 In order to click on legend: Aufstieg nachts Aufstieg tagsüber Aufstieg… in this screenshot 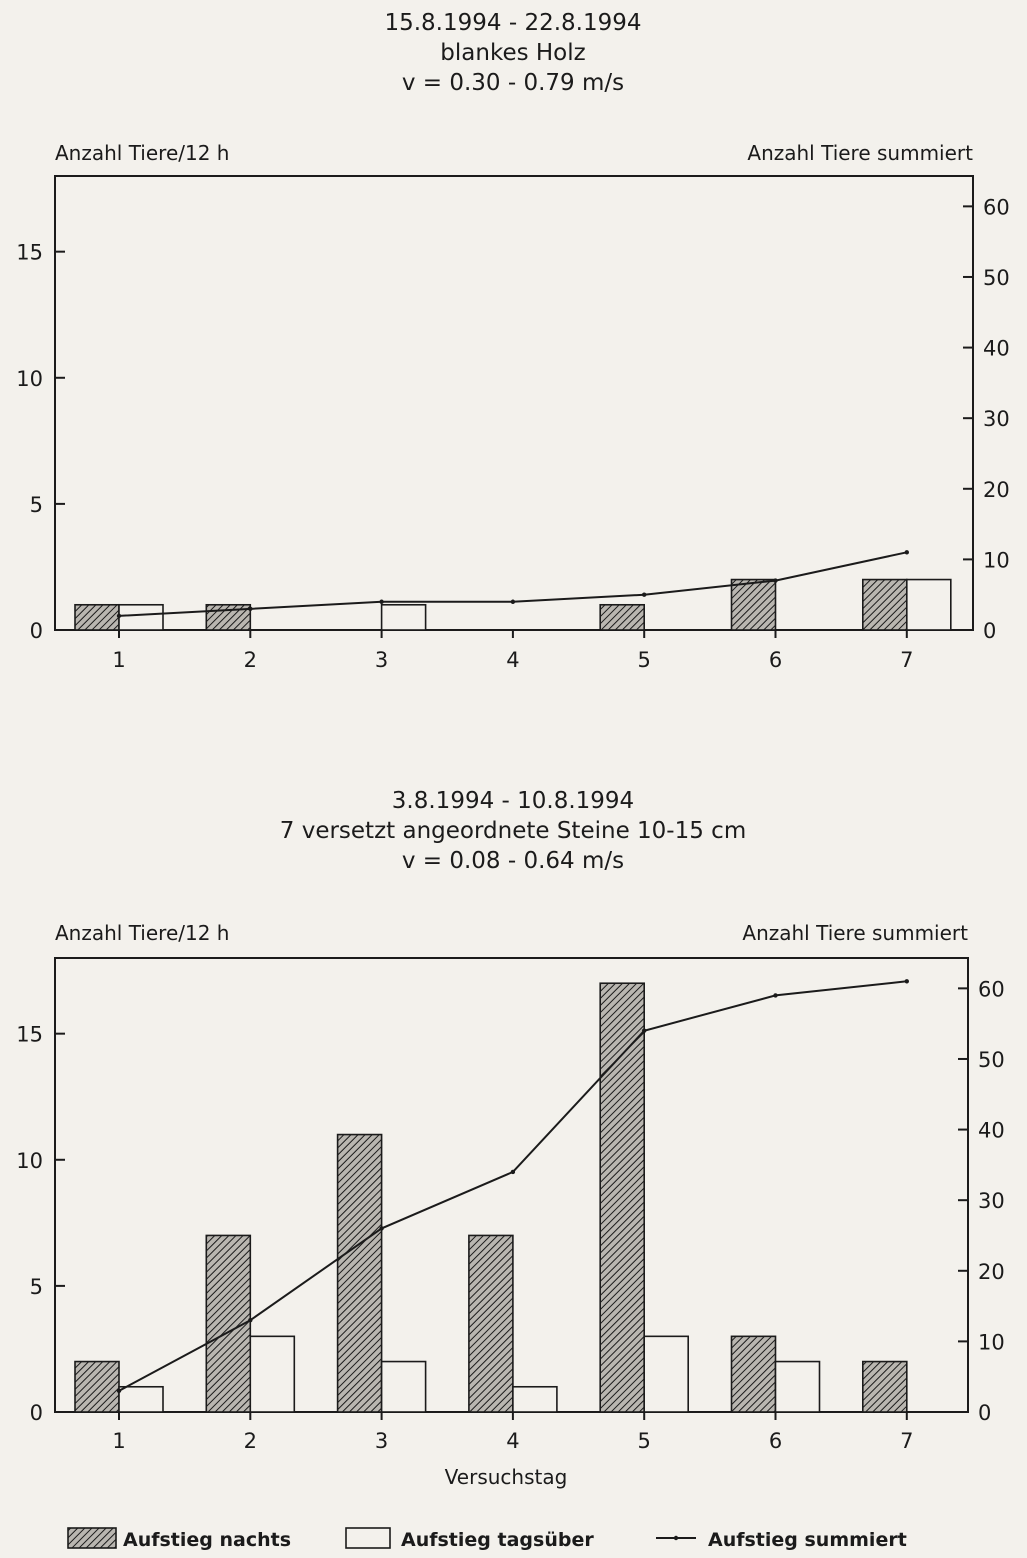, I will do `click(487, 1539)`.